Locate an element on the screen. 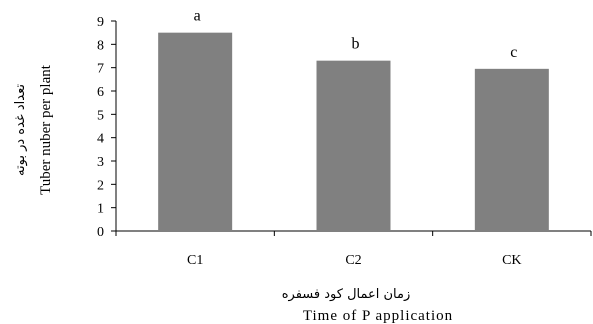 The height and width of the screenshot is (324, 593). significance-letter: b is located at coordinates (356, 44).